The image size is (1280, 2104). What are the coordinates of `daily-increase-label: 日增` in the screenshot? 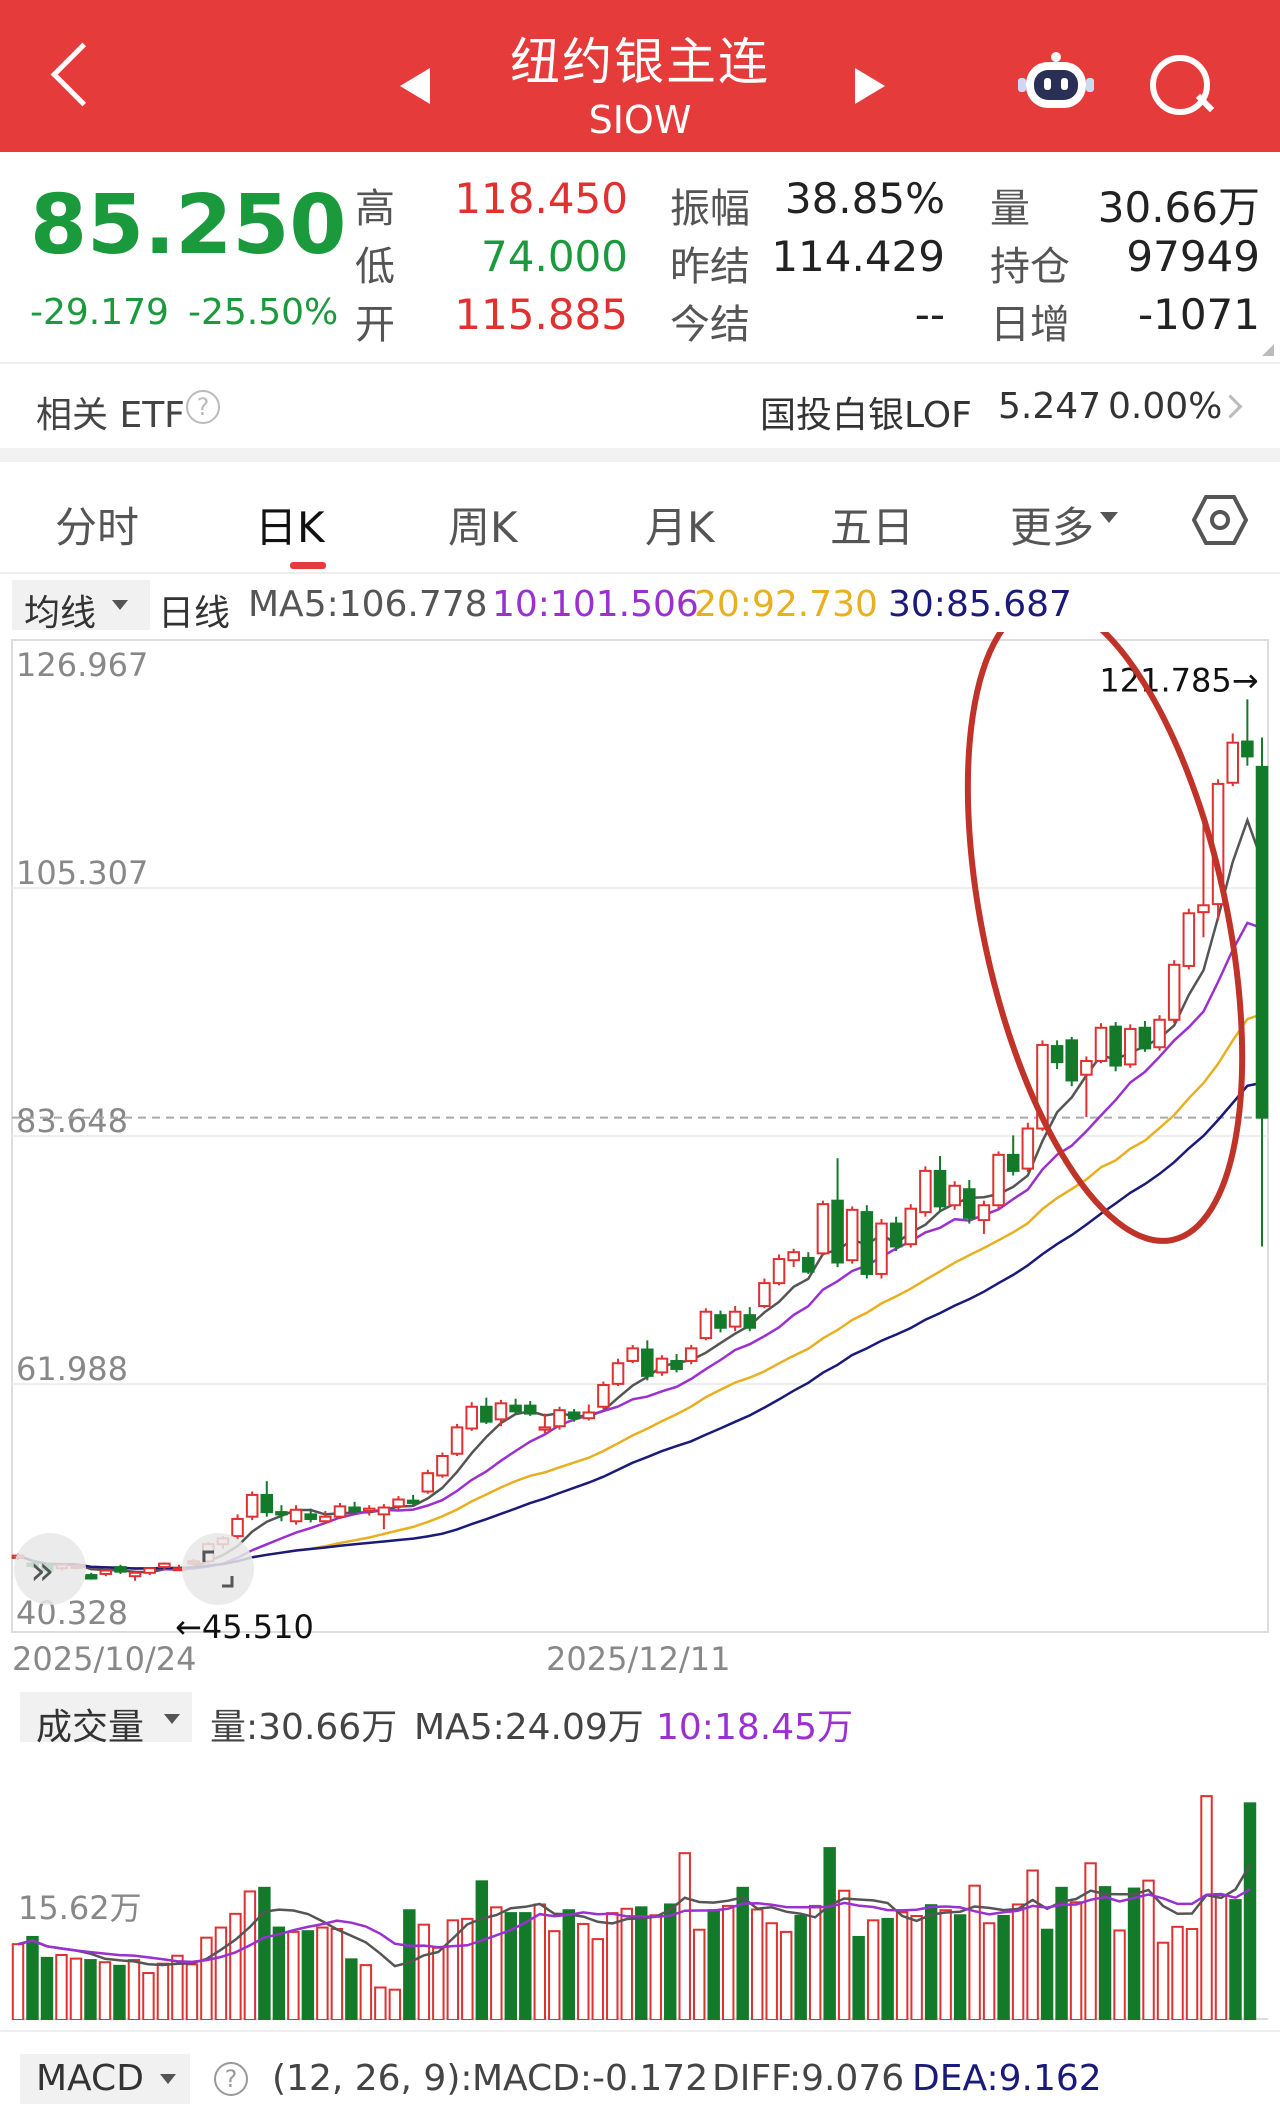 It's located at (1030, 325).